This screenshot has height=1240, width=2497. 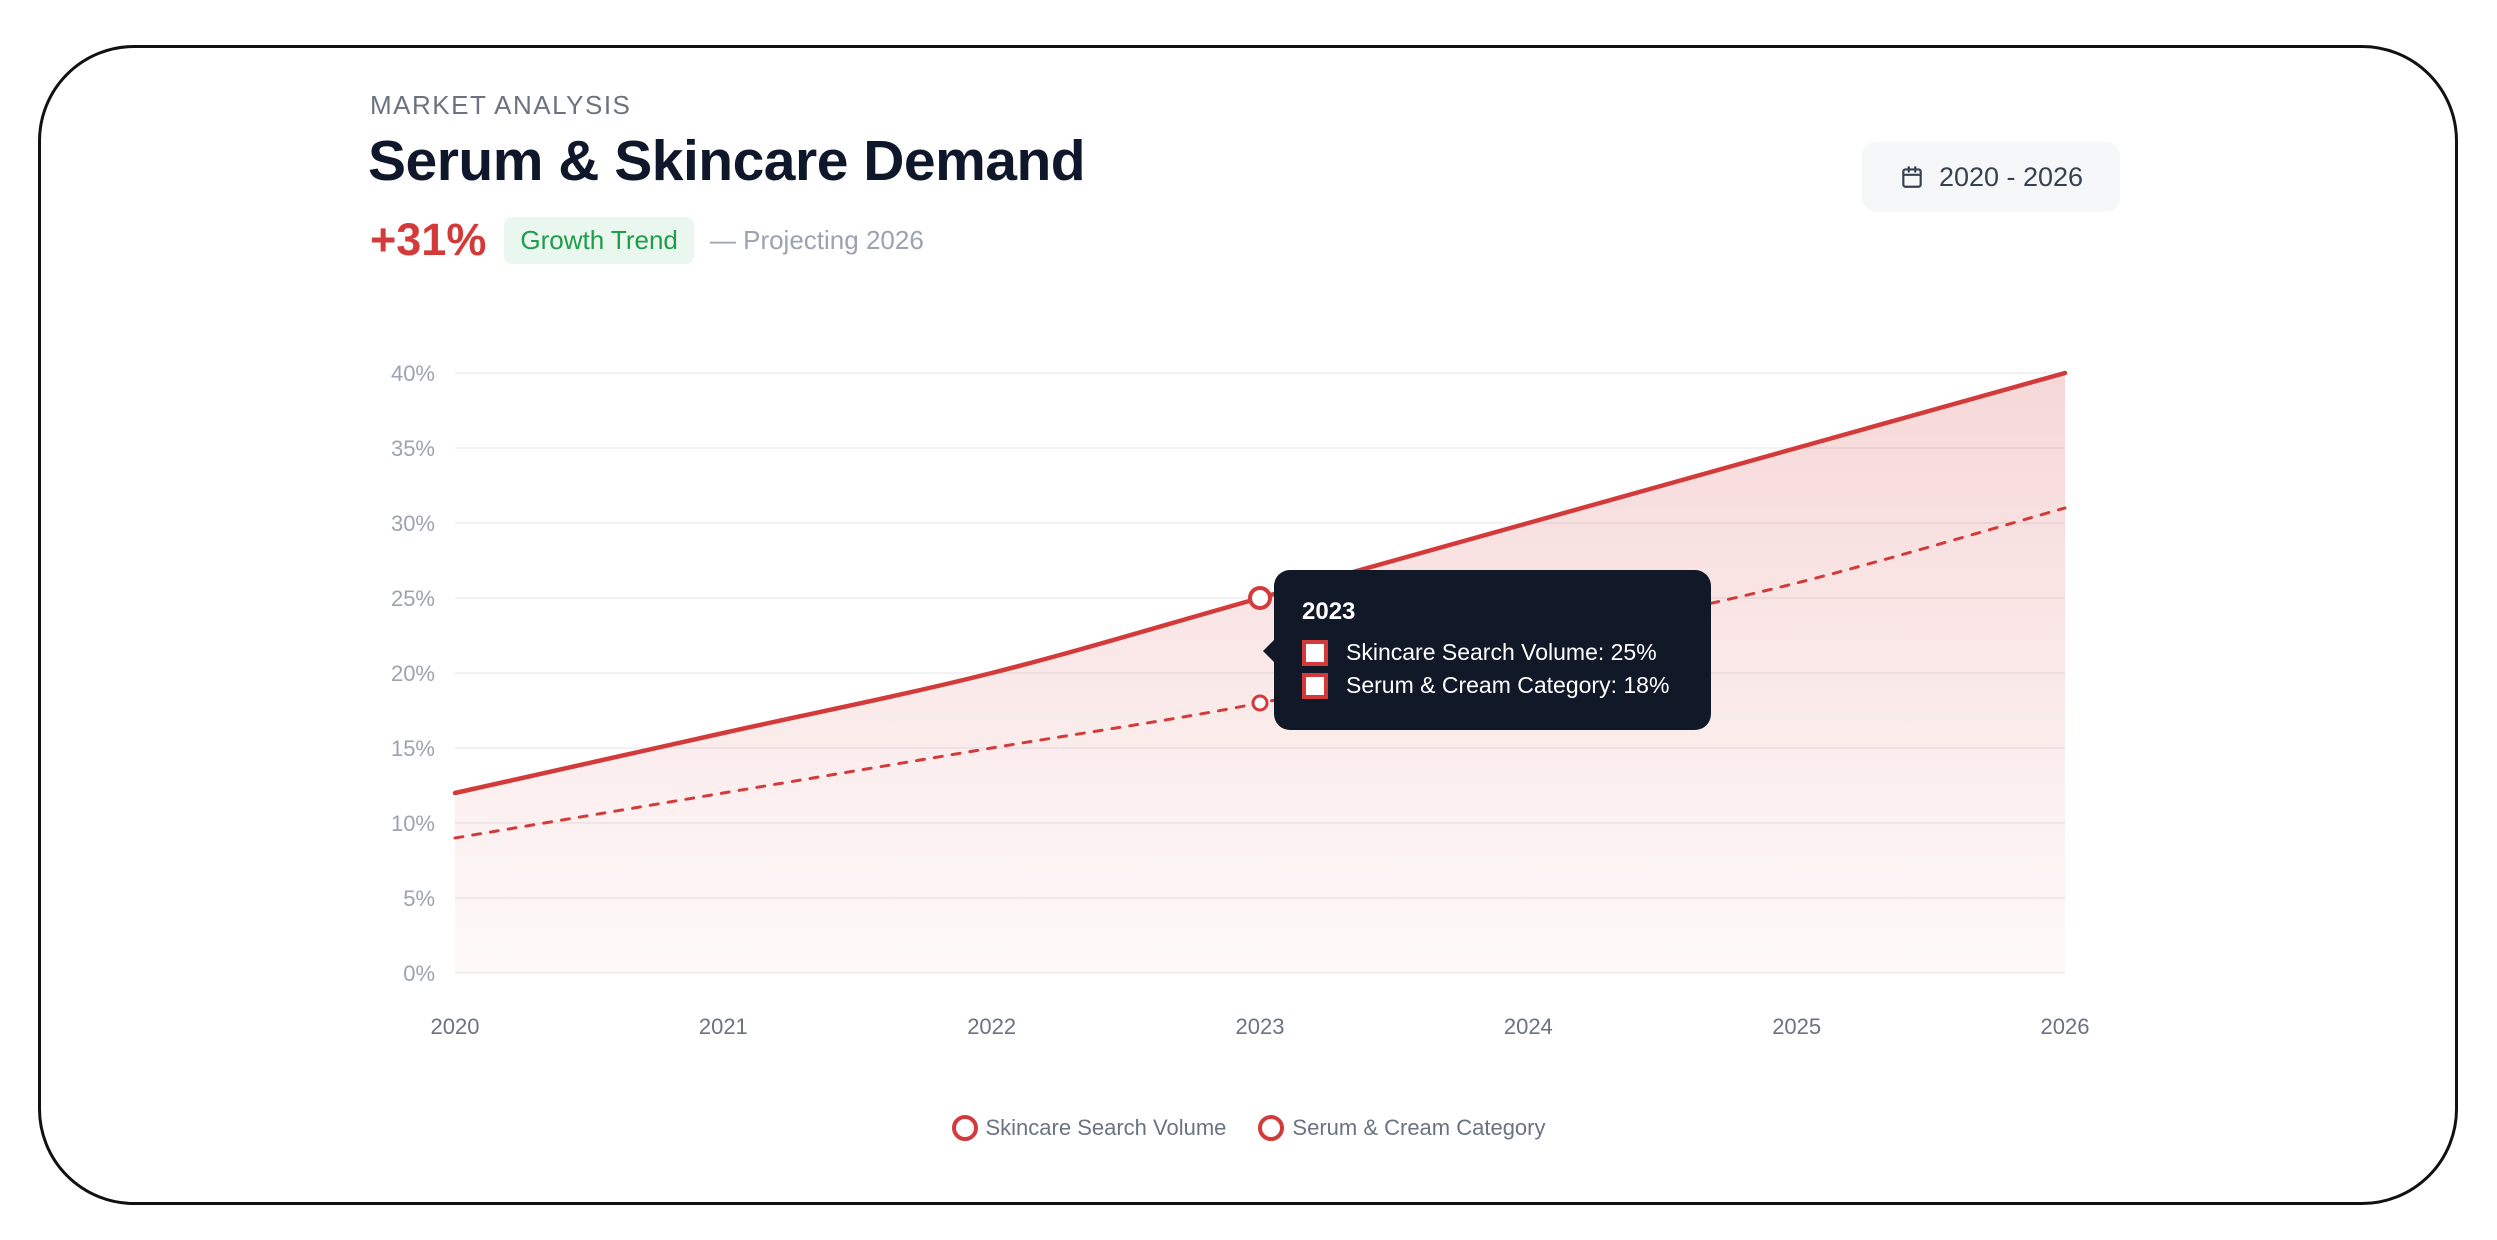 I want to click on y-tick-label: 5%, so click(x=419, y=898).